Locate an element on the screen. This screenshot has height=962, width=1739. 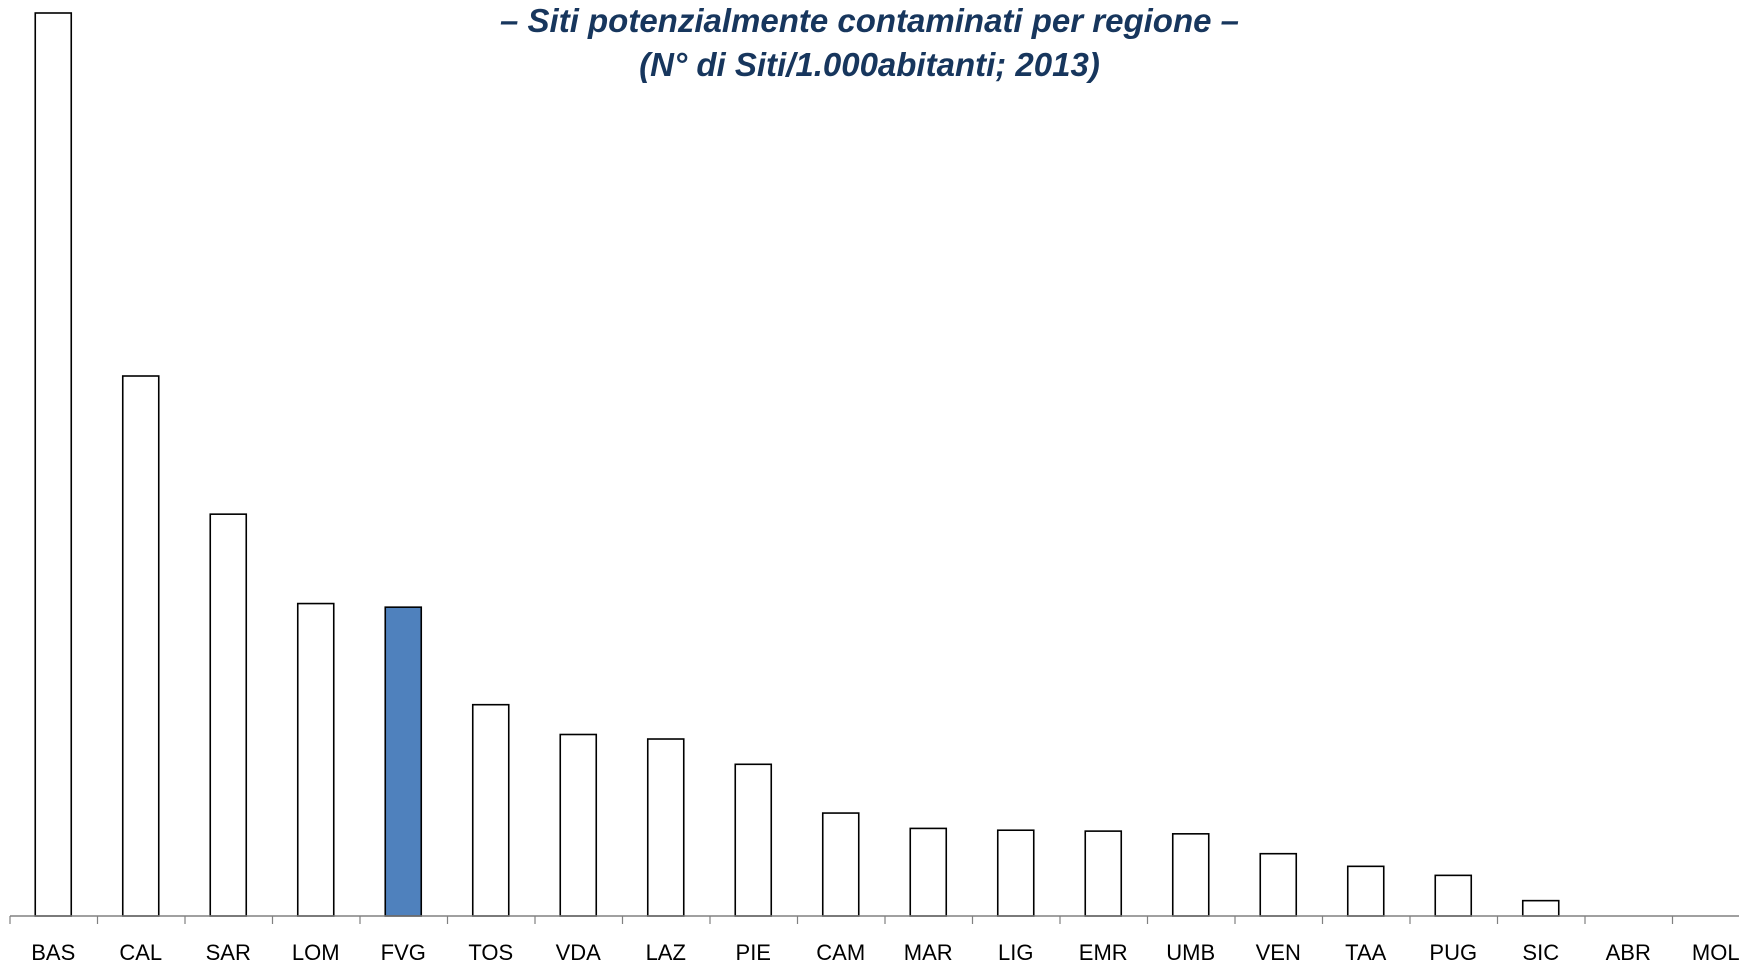
bar-emr is located at coordinates (1103, 873).